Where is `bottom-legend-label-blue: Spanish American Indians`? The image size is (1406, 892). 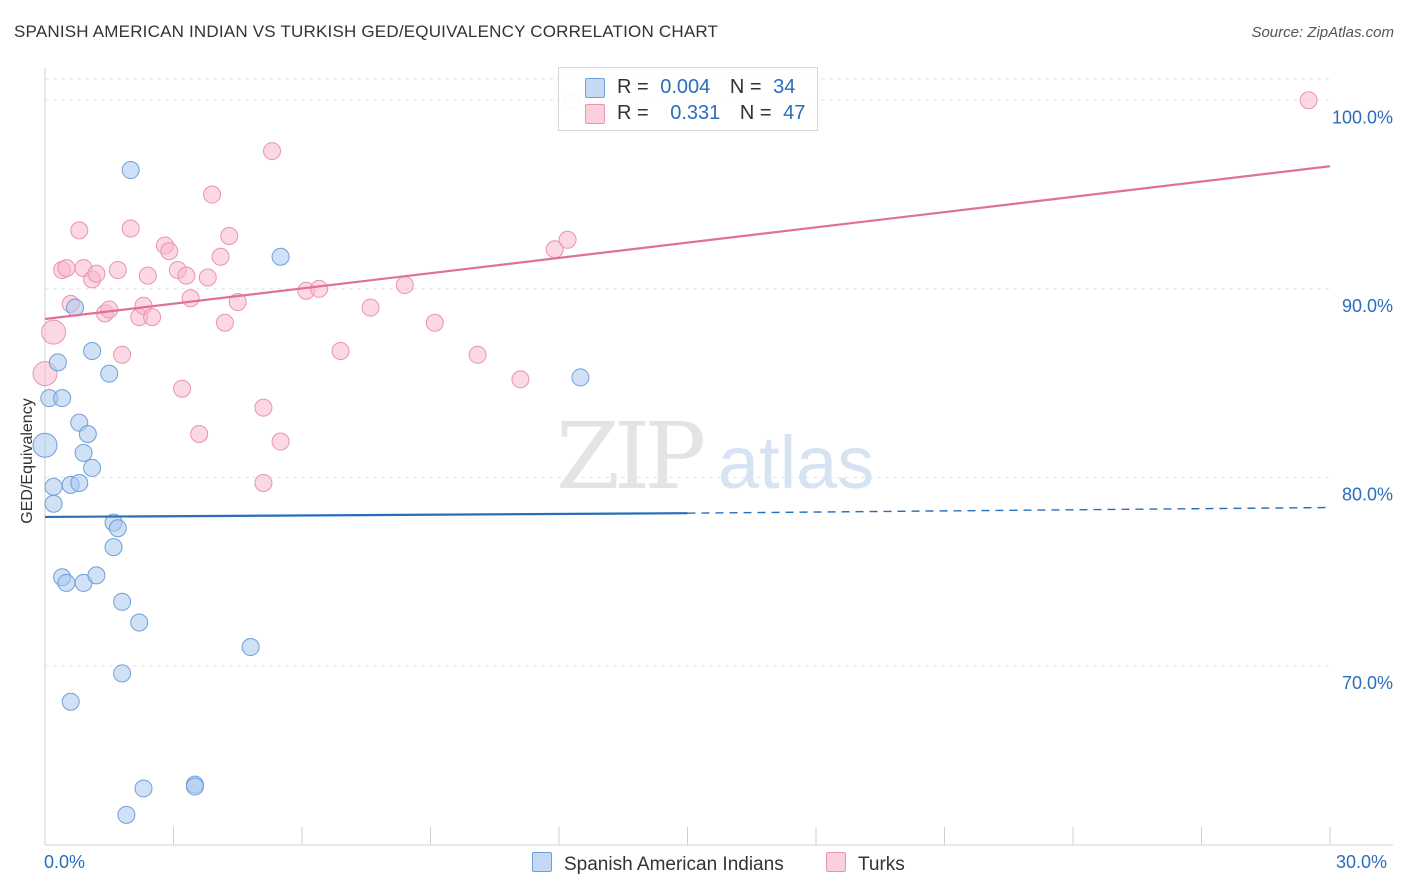
bottom-legend-label-blue: Spanish American Indians is located at coordinates (674, 864).